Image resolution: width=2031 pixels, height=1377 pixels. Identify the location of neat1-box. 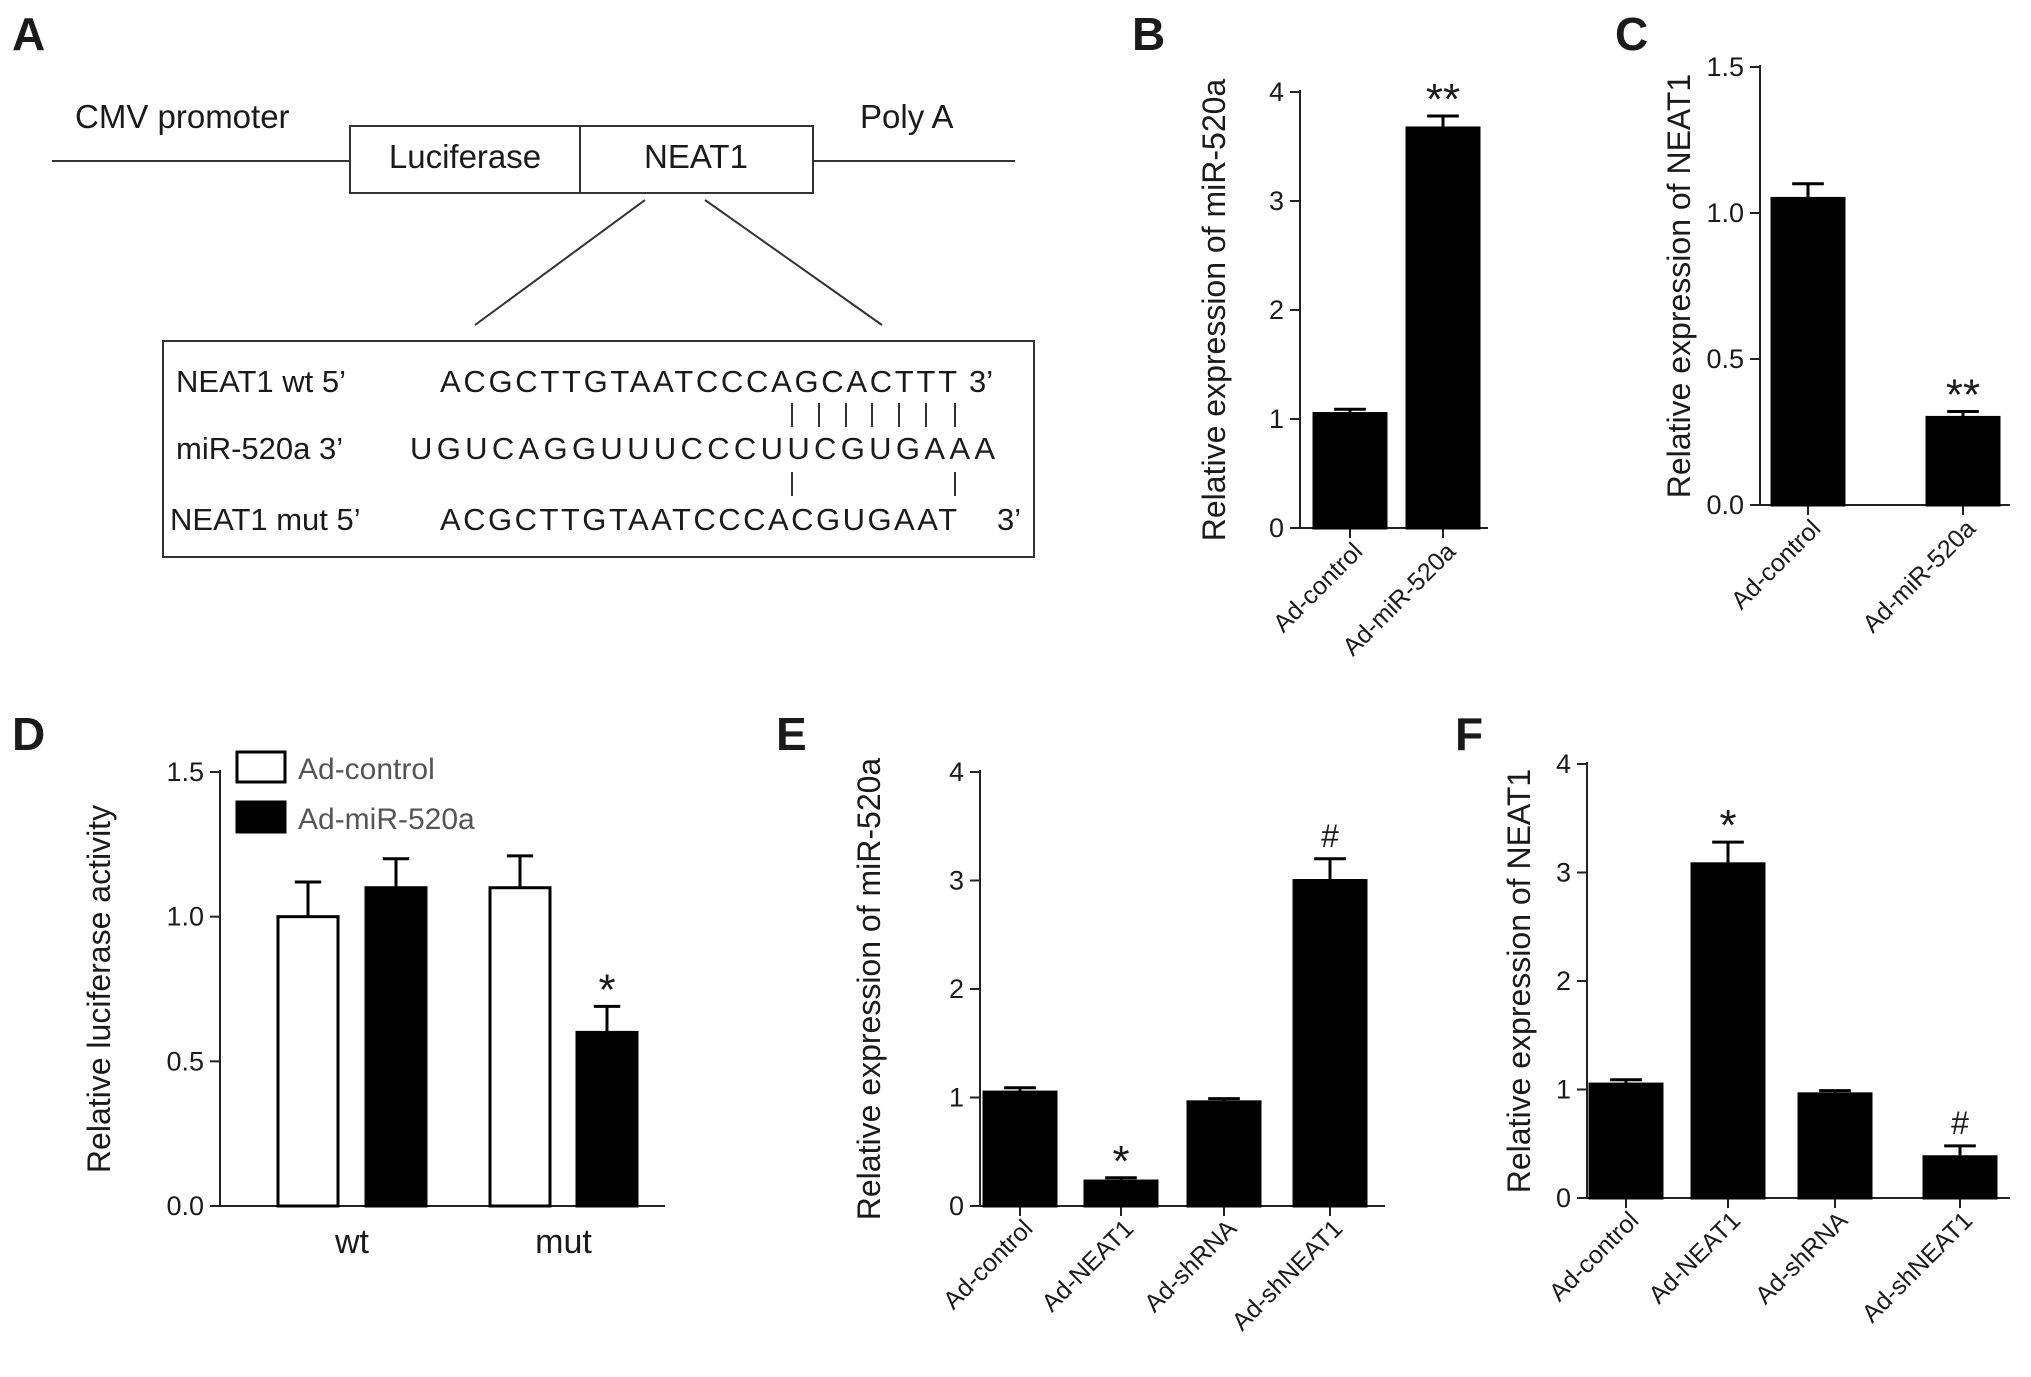
(696, 159).